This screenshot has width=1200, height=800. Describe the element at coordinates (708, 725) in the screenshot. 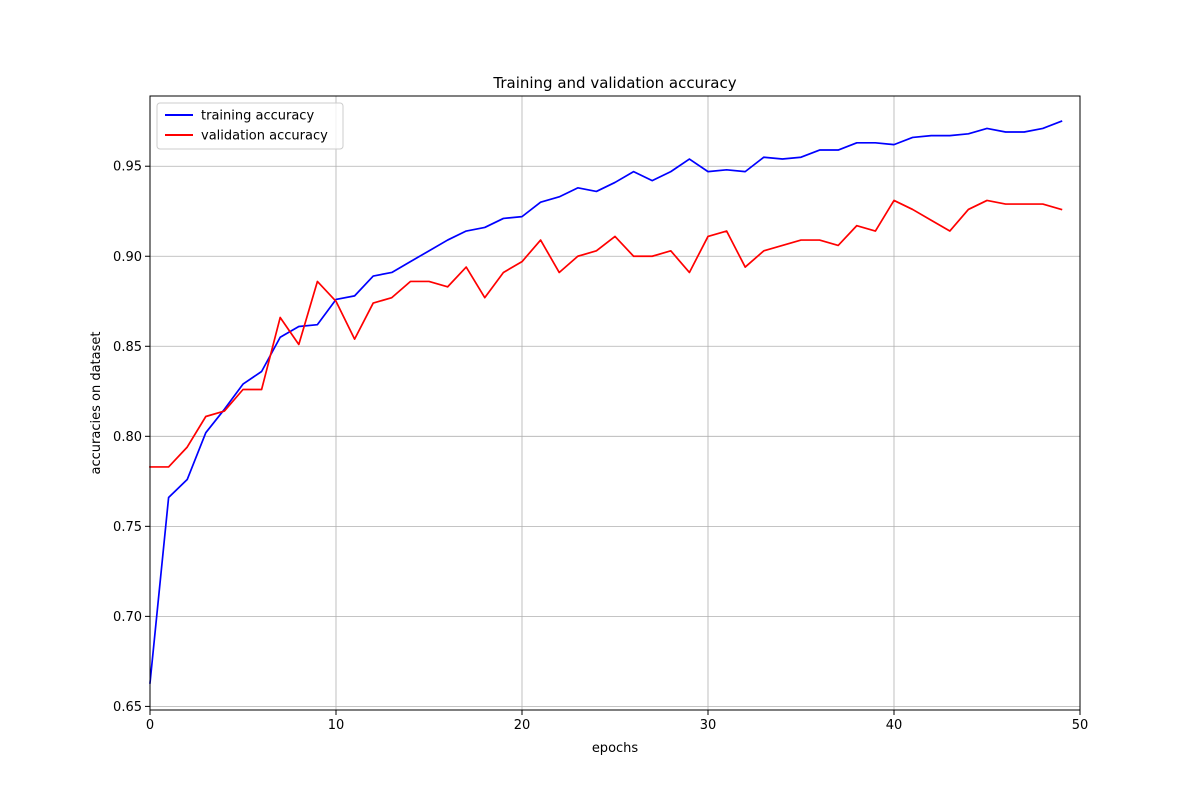

I see `x-tick-label: 30` at that location.